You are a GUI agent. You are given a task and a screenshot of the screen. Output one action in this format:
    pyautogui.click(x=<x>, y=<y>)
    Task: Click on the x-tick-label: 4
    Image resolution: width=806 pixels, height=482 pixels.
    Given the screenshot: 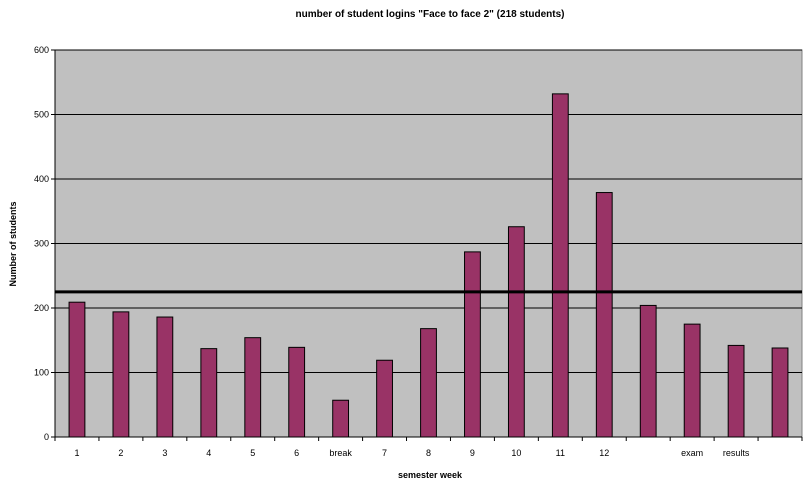 What is the action you would take?
    pyautogui.click(x=208, y=453)
    